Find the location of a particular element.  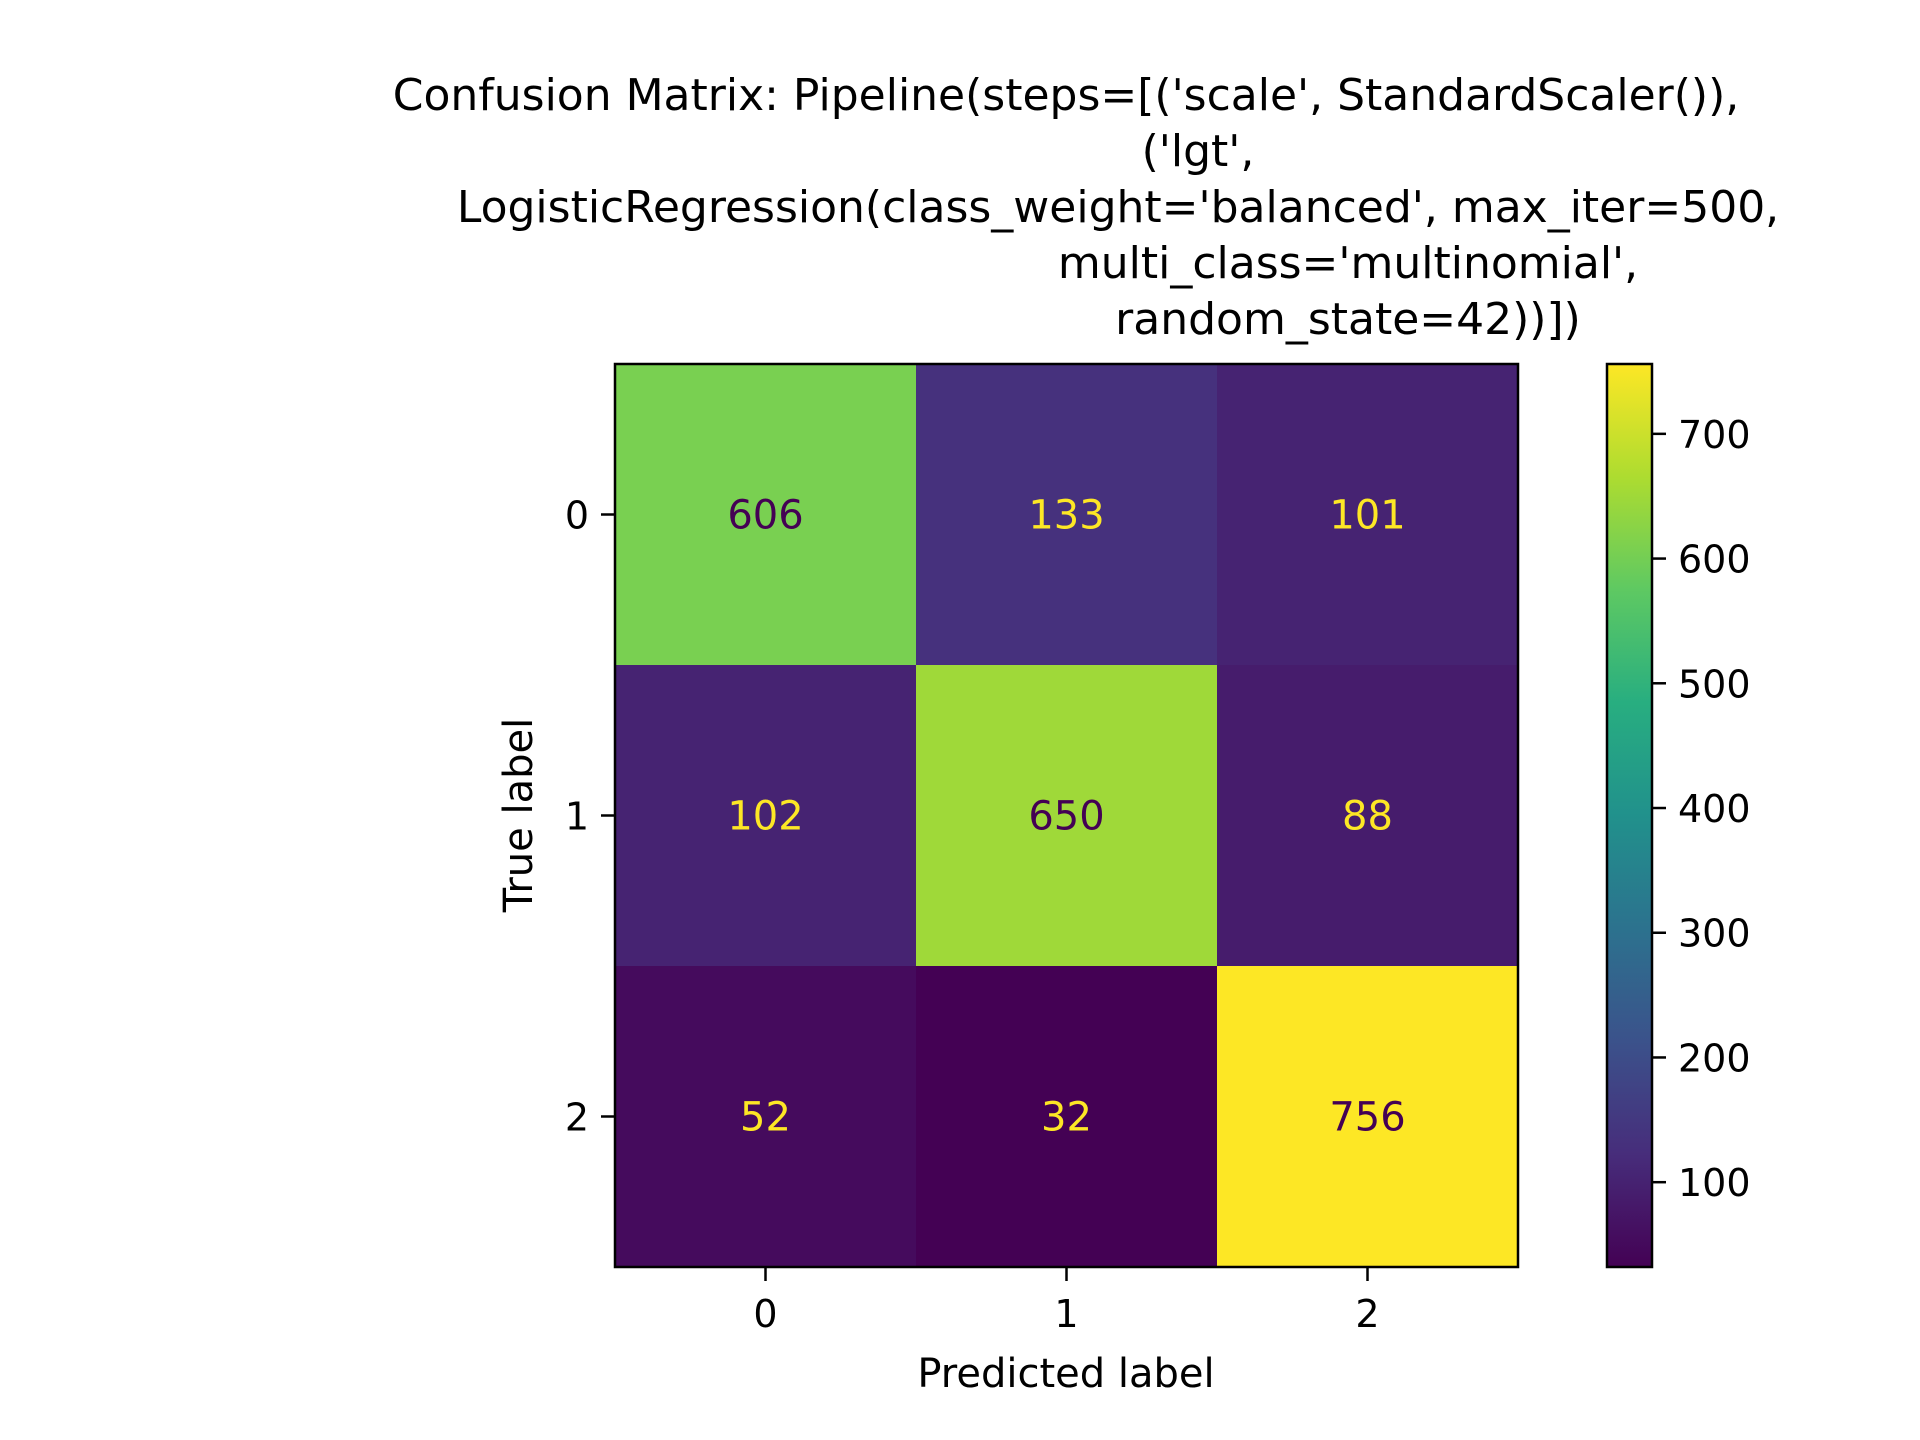

colorbar-ticks: 100 200 300 400 500 600 700 is located at coordinates (1701, 809).